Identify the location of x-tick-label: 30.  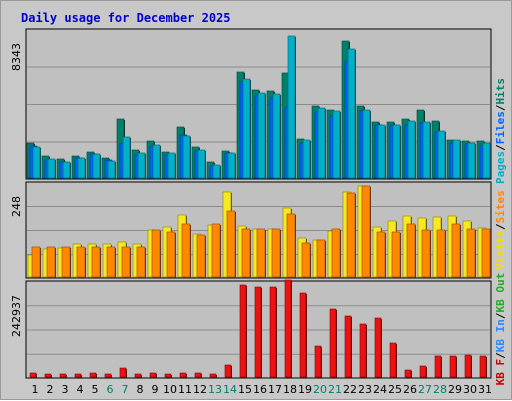
(470, 389).